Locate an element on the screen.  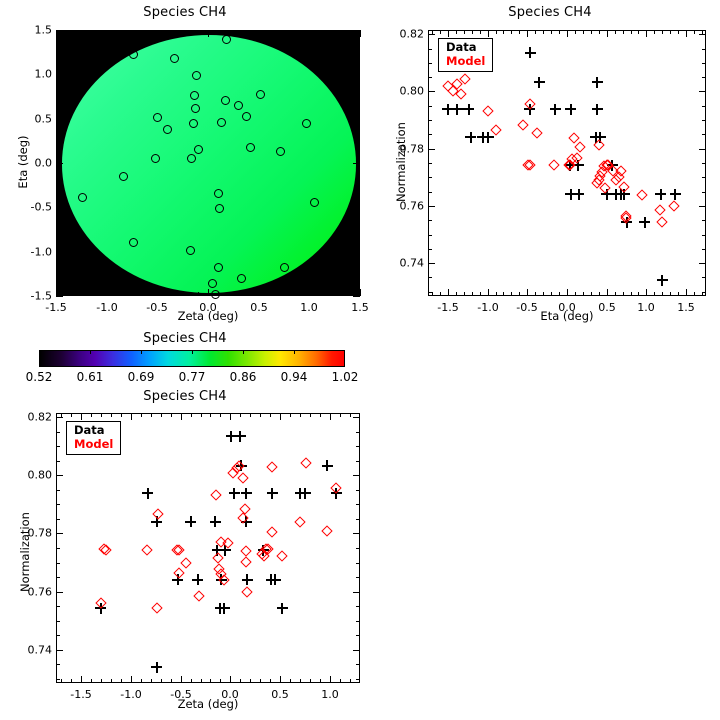
image-ytick-label: 0.0 is located at coordinates (43, 163).